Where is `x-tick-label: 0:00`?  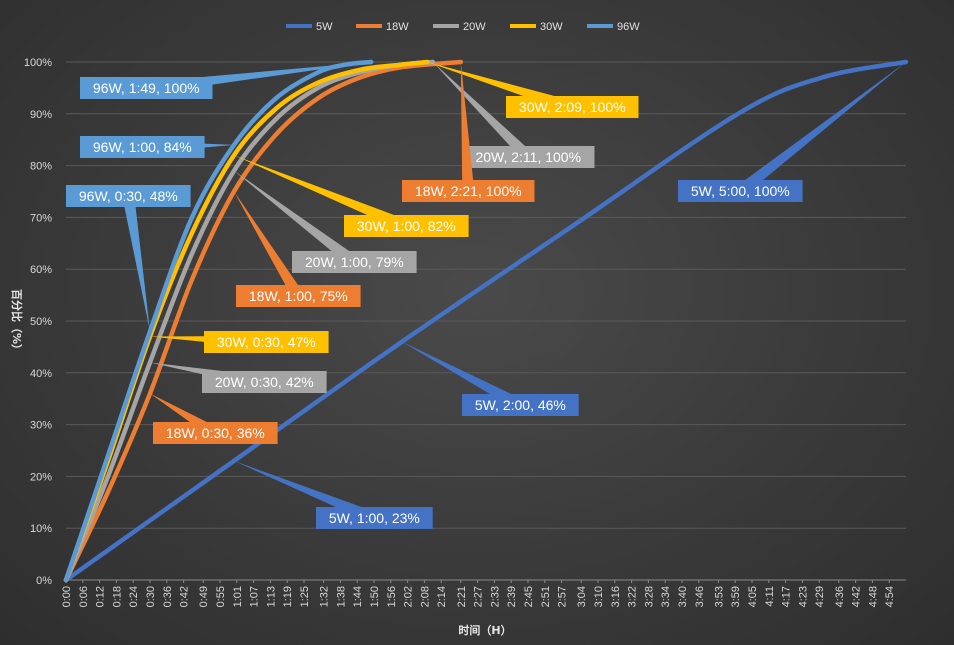
x-tick-label: 0:00 is located at coordinates (67, 596).